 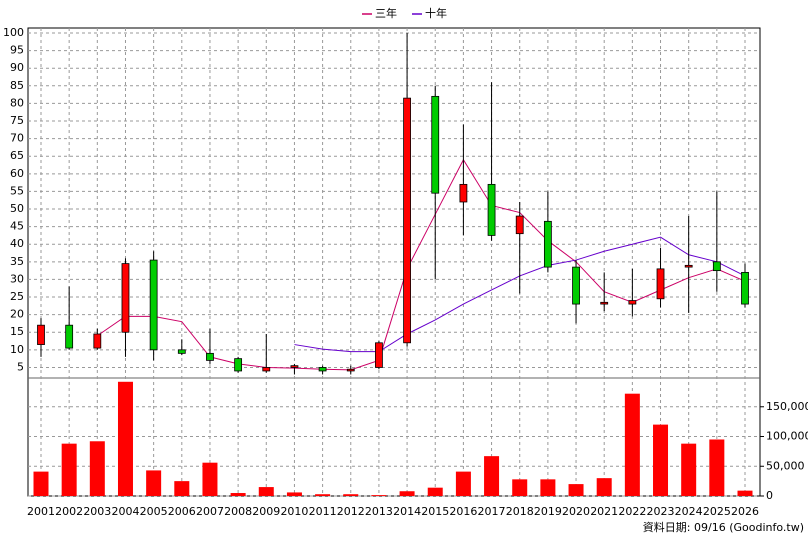 I want to click on x-tick-label: 2025, so click(x=717, y=511).